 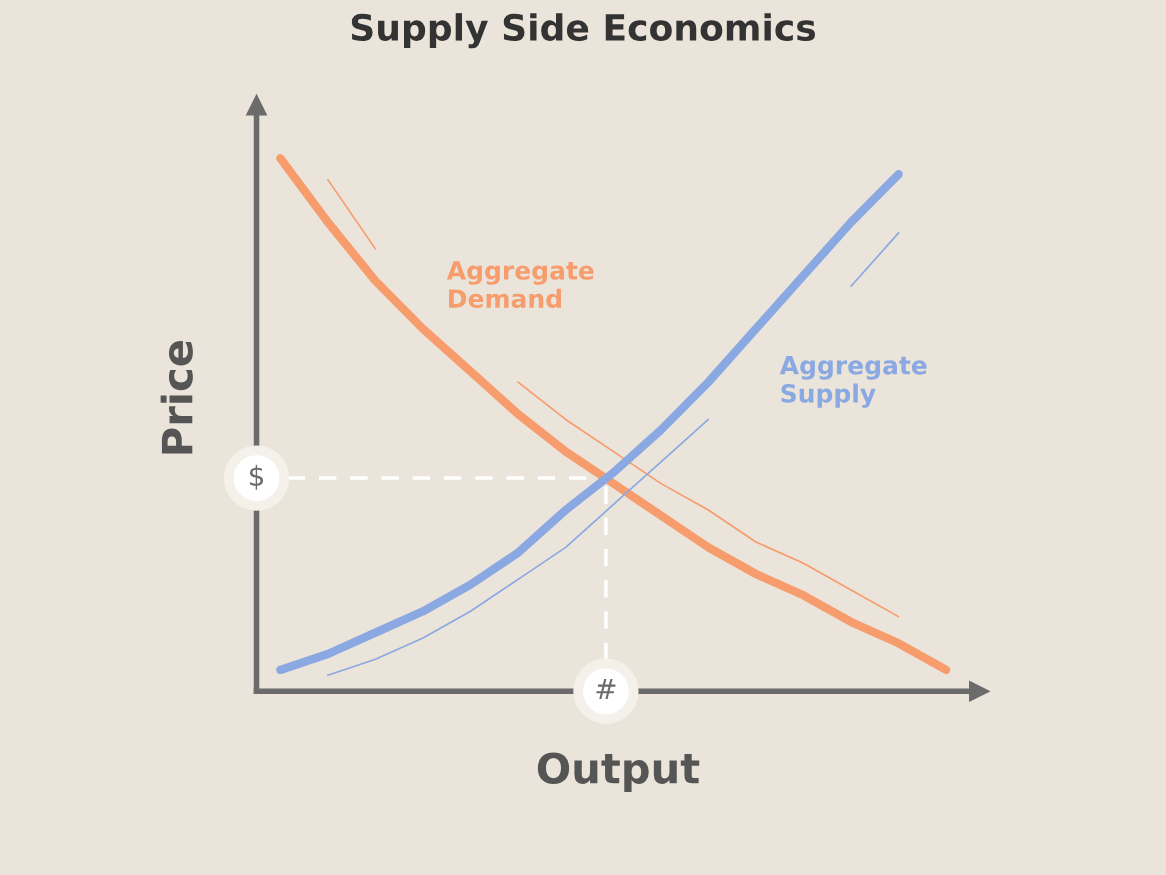 What do you see at coordinates (176, 397) in the screenshot?
I see `y-axis-title: Price` at bounding box center [176, 397].